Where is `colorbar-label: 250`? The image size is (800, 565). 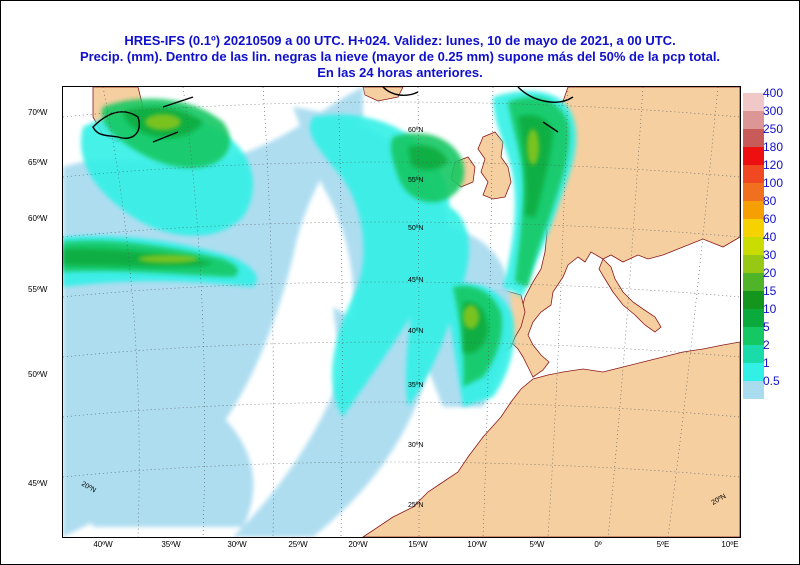 colorbar-label: 250 is located at coordinates (773, 129).